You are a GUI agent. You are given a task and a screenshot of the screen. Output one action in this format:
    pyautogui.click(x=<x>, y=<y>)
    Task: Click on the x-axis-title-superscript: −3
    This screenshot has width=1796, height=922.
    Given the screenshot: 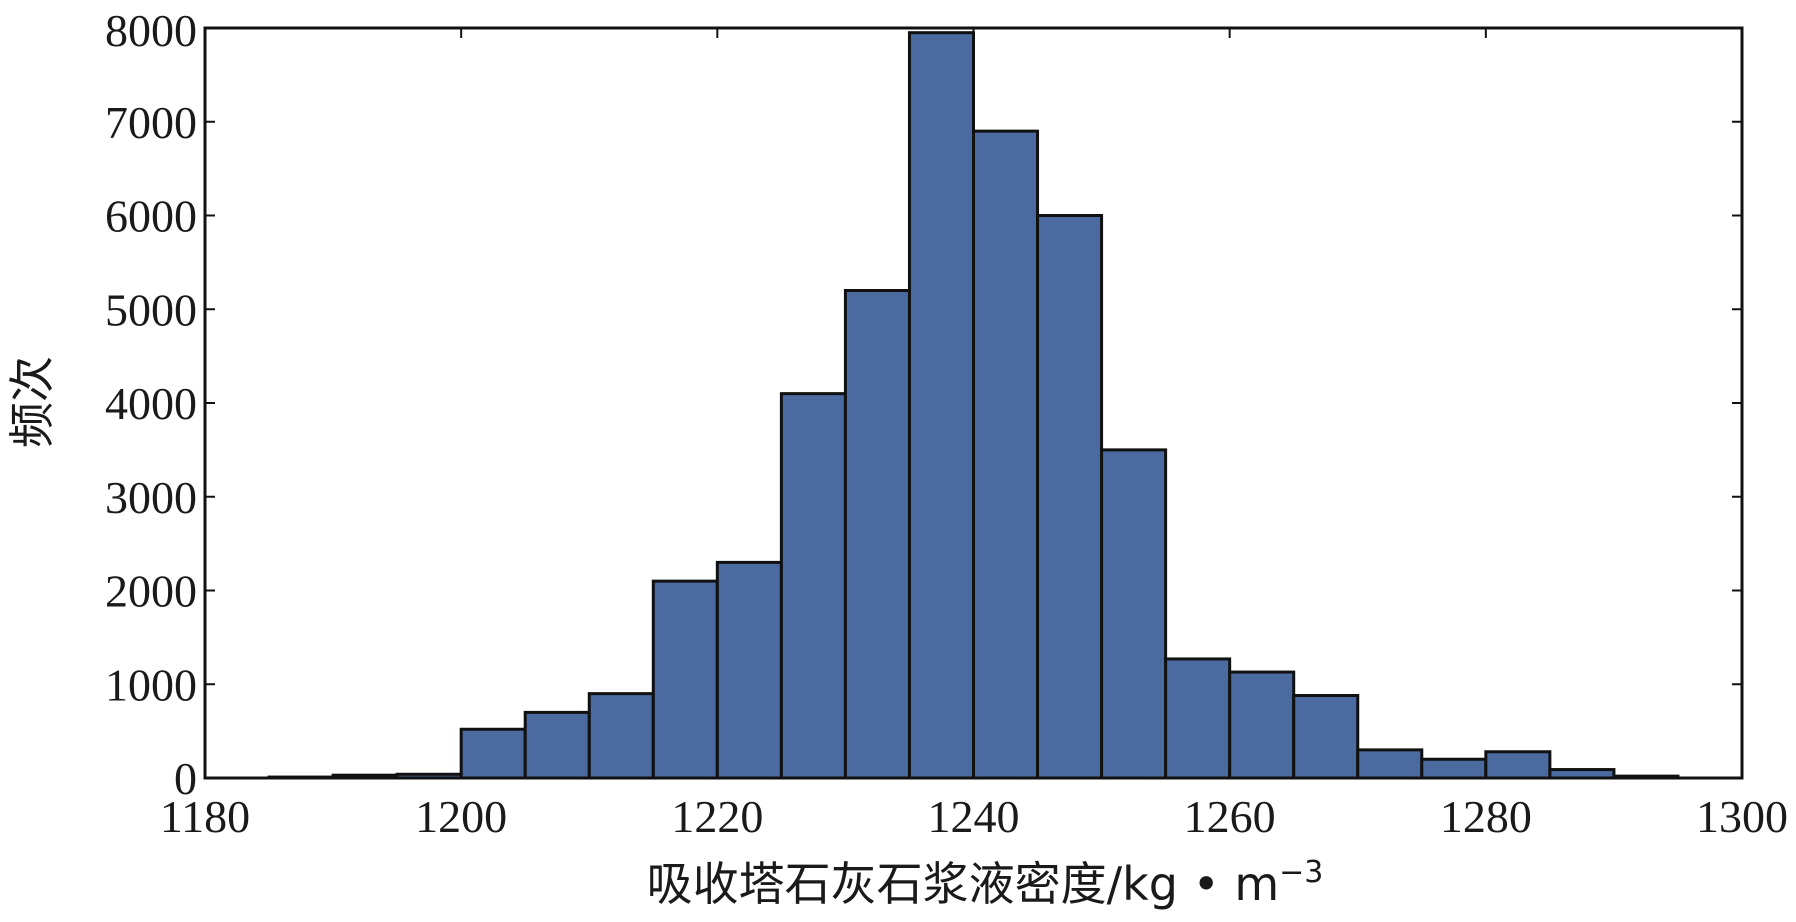 What is the action you would take?
    pyautogui.click(x=1301, y=872)
    